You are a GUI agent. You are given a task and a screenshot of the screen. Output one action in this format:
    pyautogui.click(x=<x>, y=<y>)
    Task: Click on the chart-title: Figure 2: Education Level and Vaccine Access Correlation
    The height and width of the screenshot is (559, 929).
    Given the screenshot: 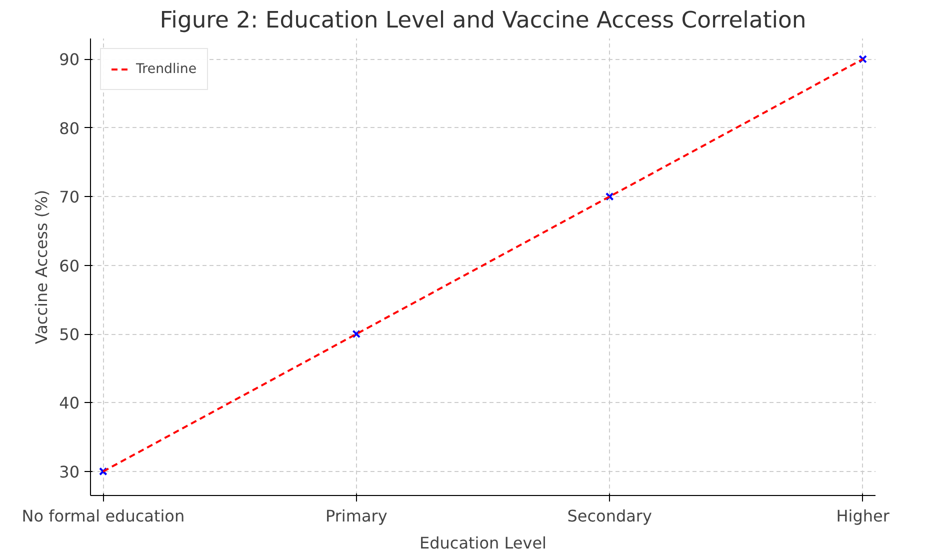 What is the action you would take?
    pyautogui.click(x=483, y=21)
    